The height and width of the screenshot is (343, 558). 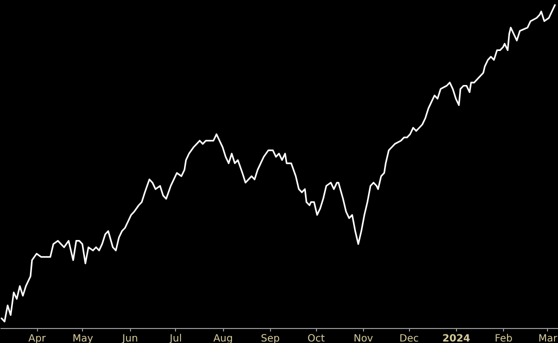 What do you see at coordinates (409, 338) in the screenshot?
I see `x-tick-label: Dec` at bounding box center [409, 338].